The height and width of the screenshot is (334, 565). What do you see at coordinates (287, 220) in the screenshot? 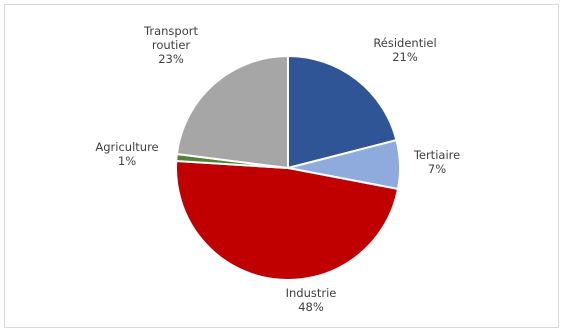
I see `pie-slice-industrie` at bounding box center [287, 220].